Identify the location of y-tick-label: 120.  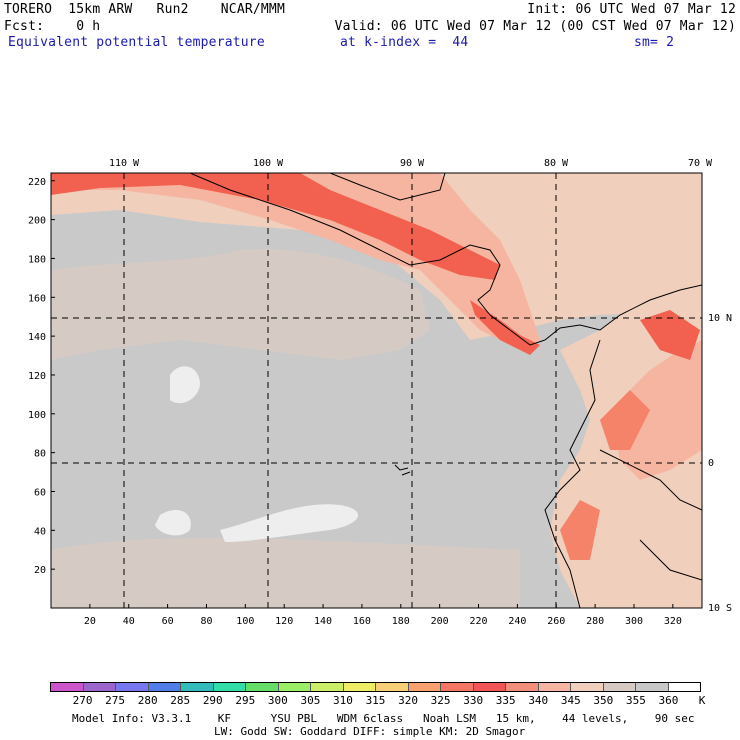
(37, 376).